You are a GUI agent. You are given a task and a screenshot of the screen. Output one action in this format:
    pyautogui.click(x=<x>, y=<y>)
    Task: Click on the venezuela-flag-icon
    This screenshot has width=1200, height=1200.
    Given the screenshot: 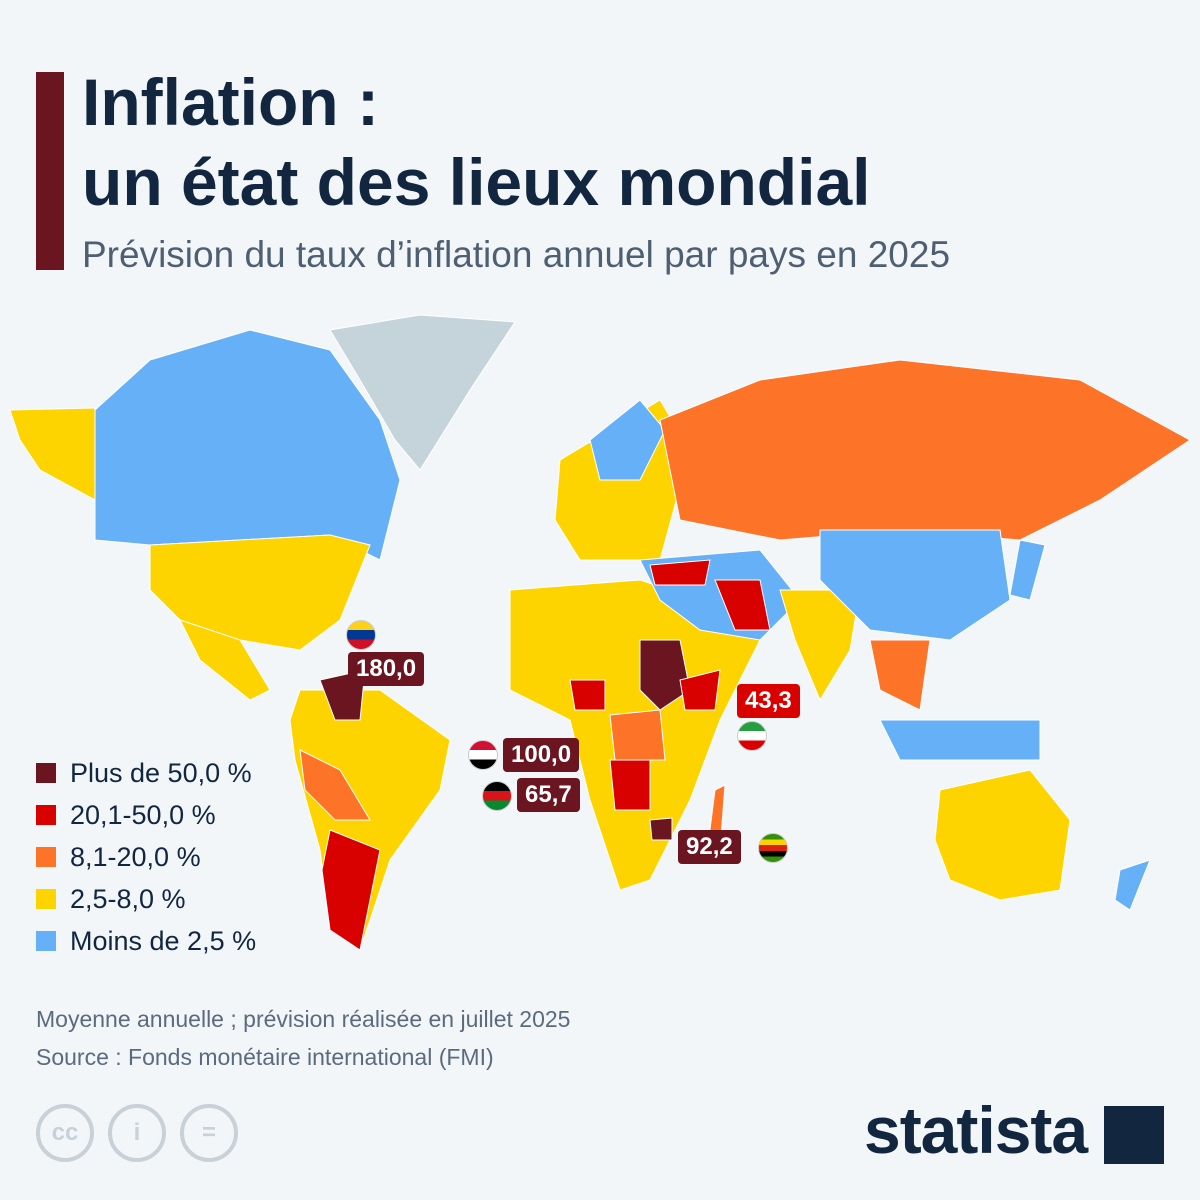 What is the action you would take?
    pyautogui.click(x=361, y=635)
    